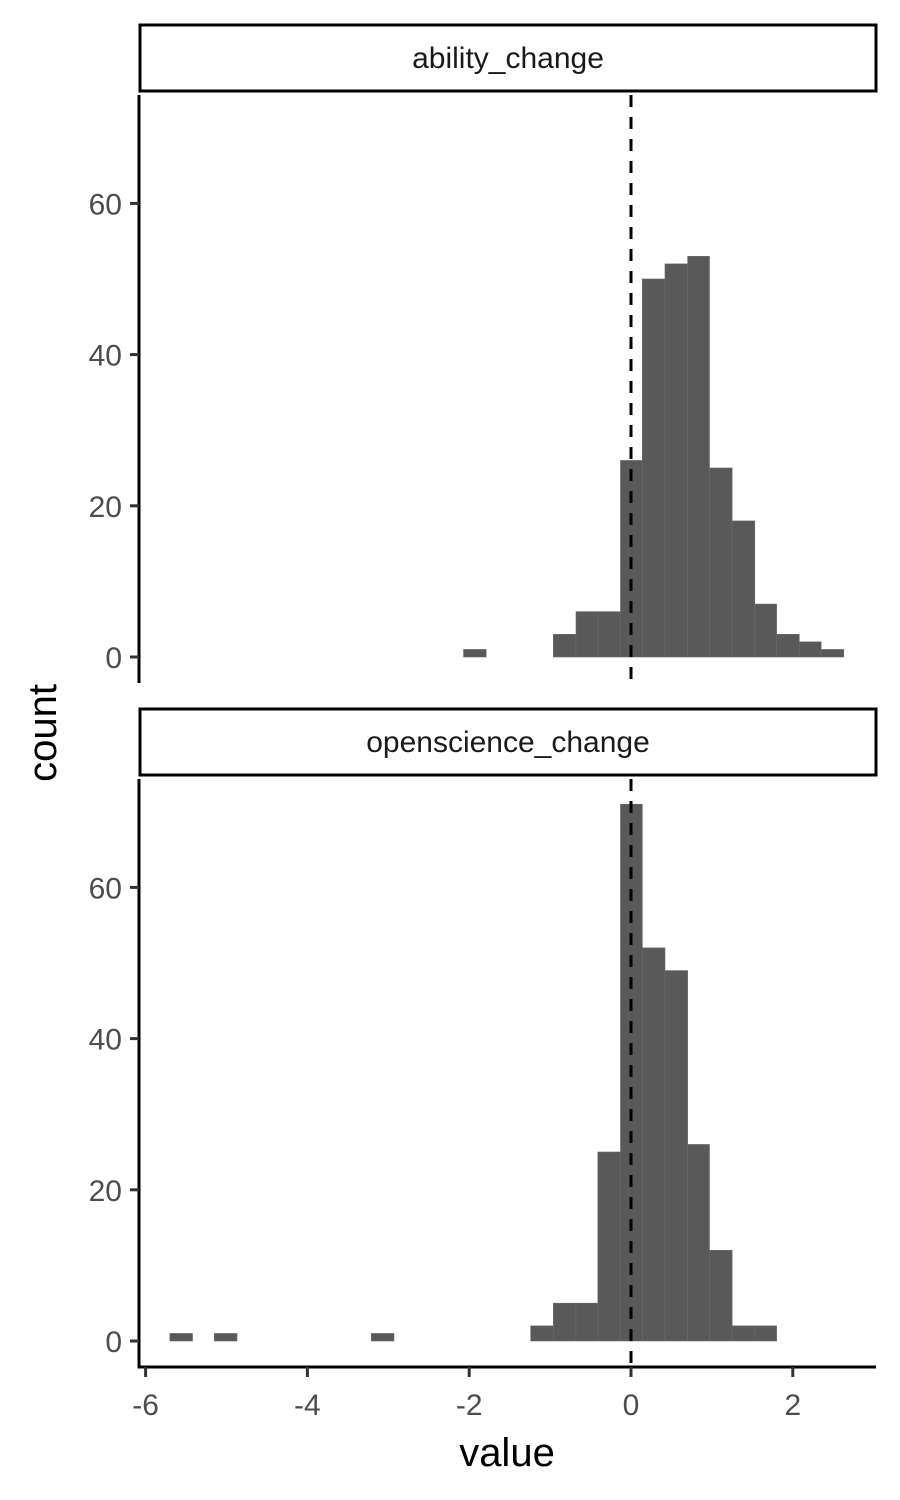 Image resolution: width=900 pixels, height=1500 pixels. What do you see at coordinates (631, 1405) in the screenshot?
I see `x-tick-label: 0` at bounding box center [631, 1405].